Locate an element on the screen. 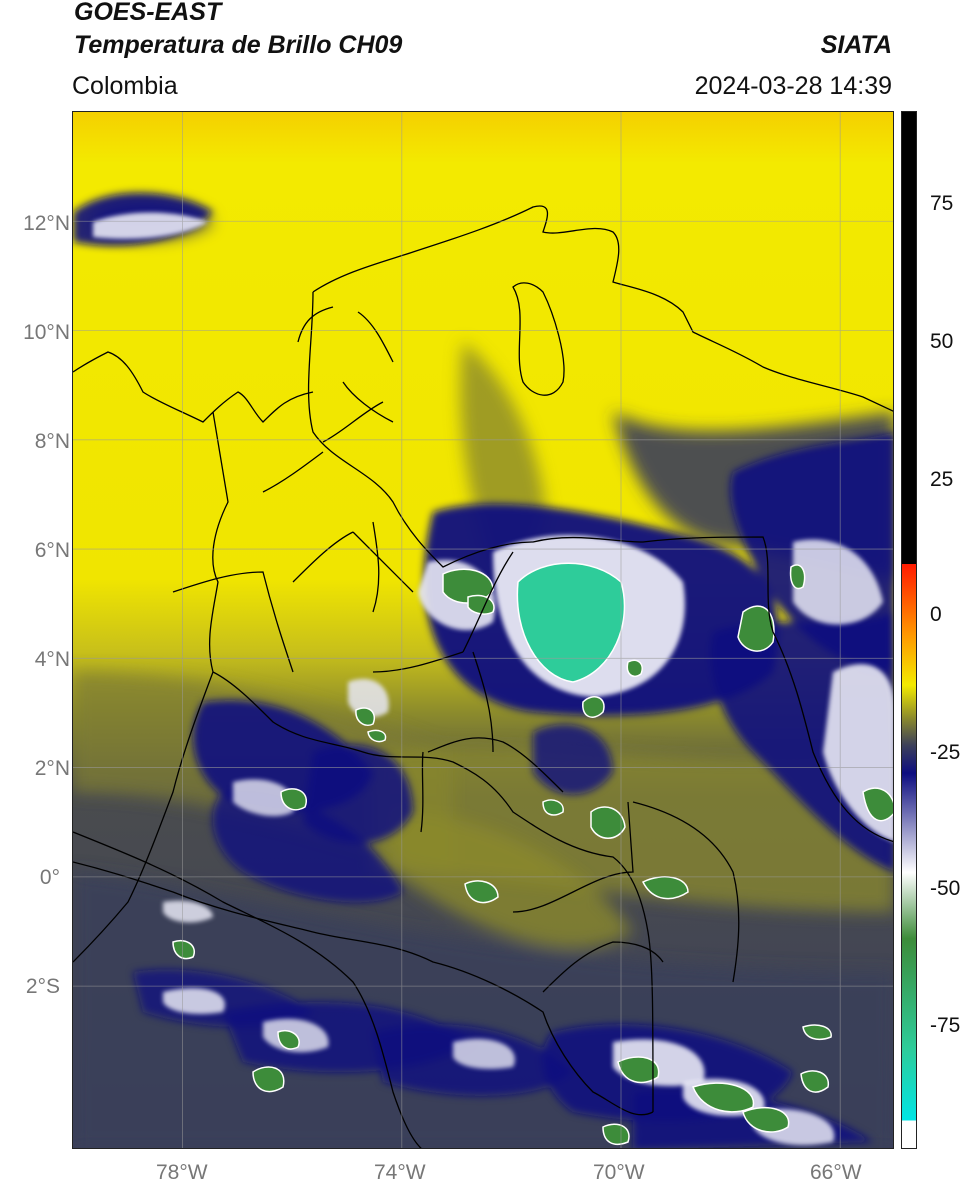 The image size is (966, 1190). lat-tick-label: 0° is located at coordinates (49, 877).